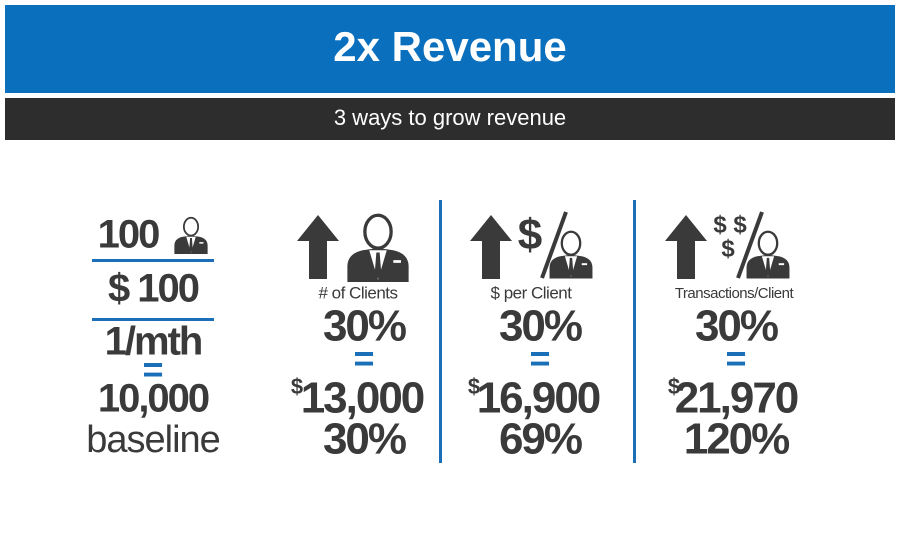  I want to click on column-label: $ per Client, so click(532, 292).